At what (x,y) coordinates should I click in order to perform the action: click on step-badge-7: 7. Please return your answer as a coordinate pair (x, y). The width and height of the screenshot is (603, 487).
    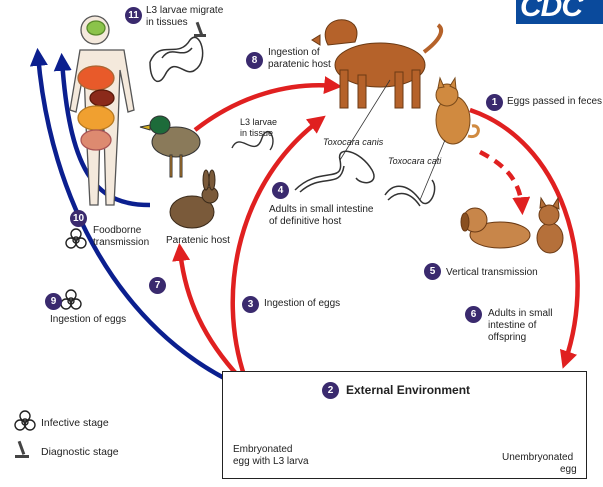
    Looking at the image, I should click on (157, 285).